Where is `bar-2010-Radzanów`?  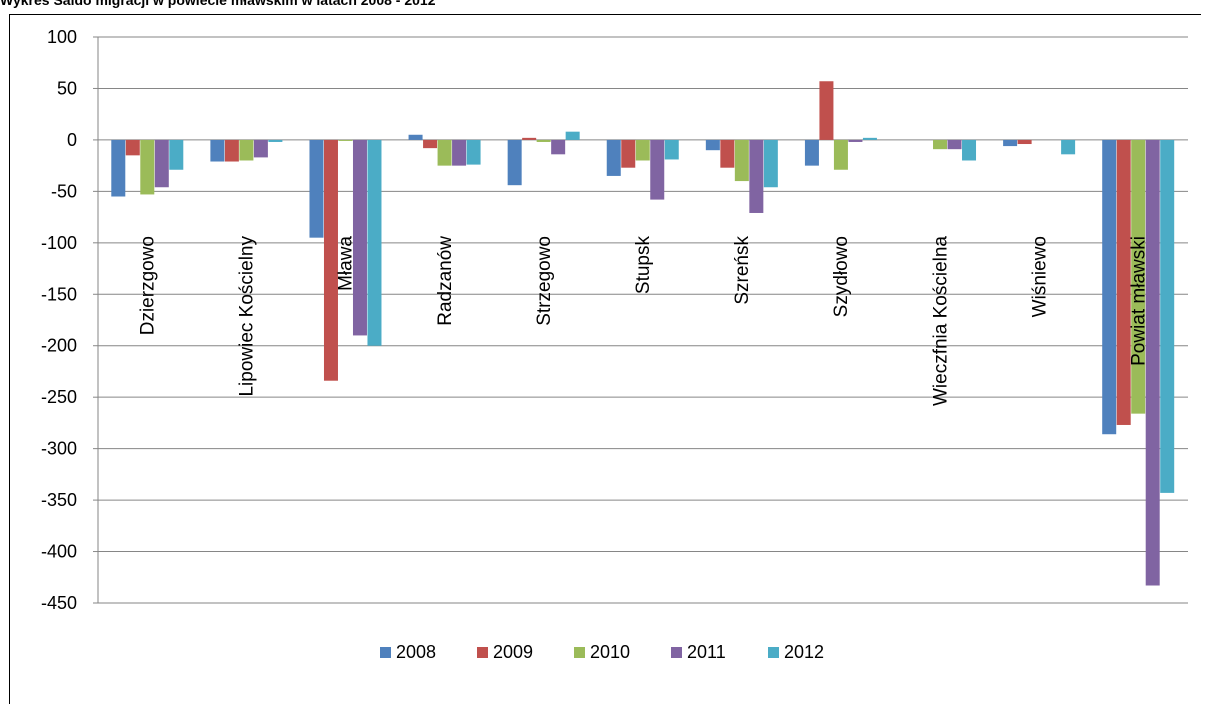
bar-2010-Radzanów is located at coordinates (444, 152).